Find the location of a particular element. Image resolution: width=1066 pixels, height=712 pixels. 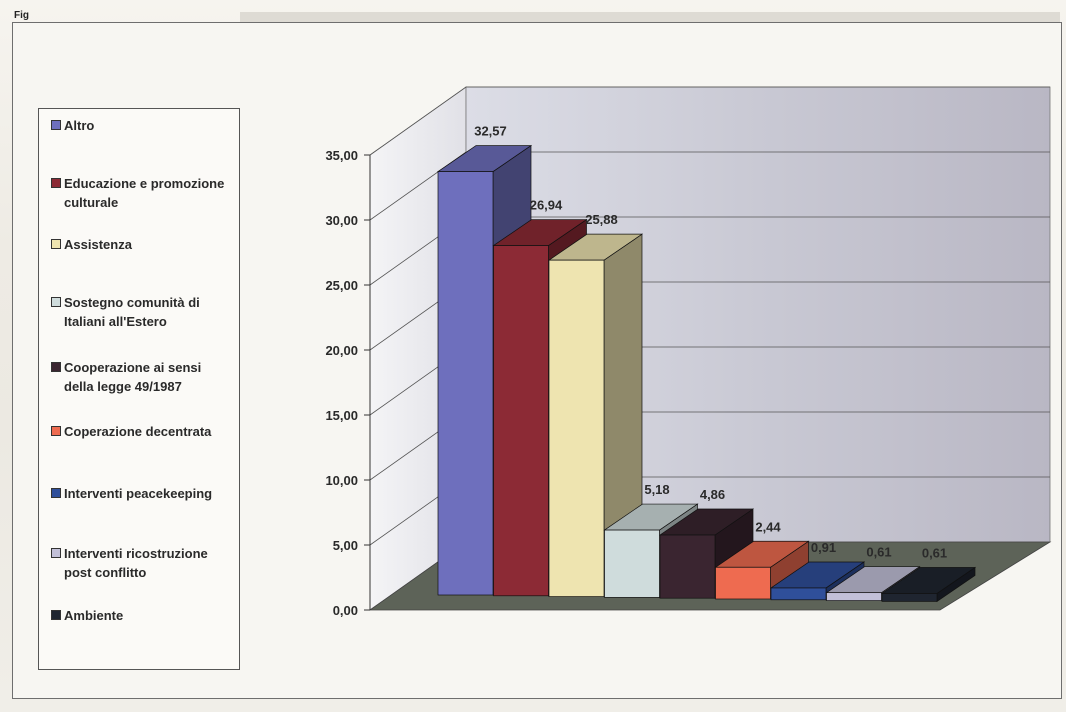

data-label: 25,88 is located at coordinates (601, 219).